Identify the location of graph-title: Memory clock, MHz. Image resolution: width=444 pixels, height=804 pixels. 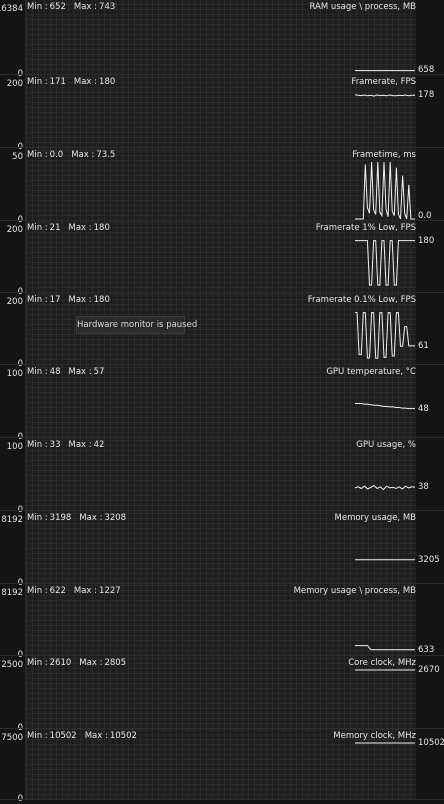
(374, 736).